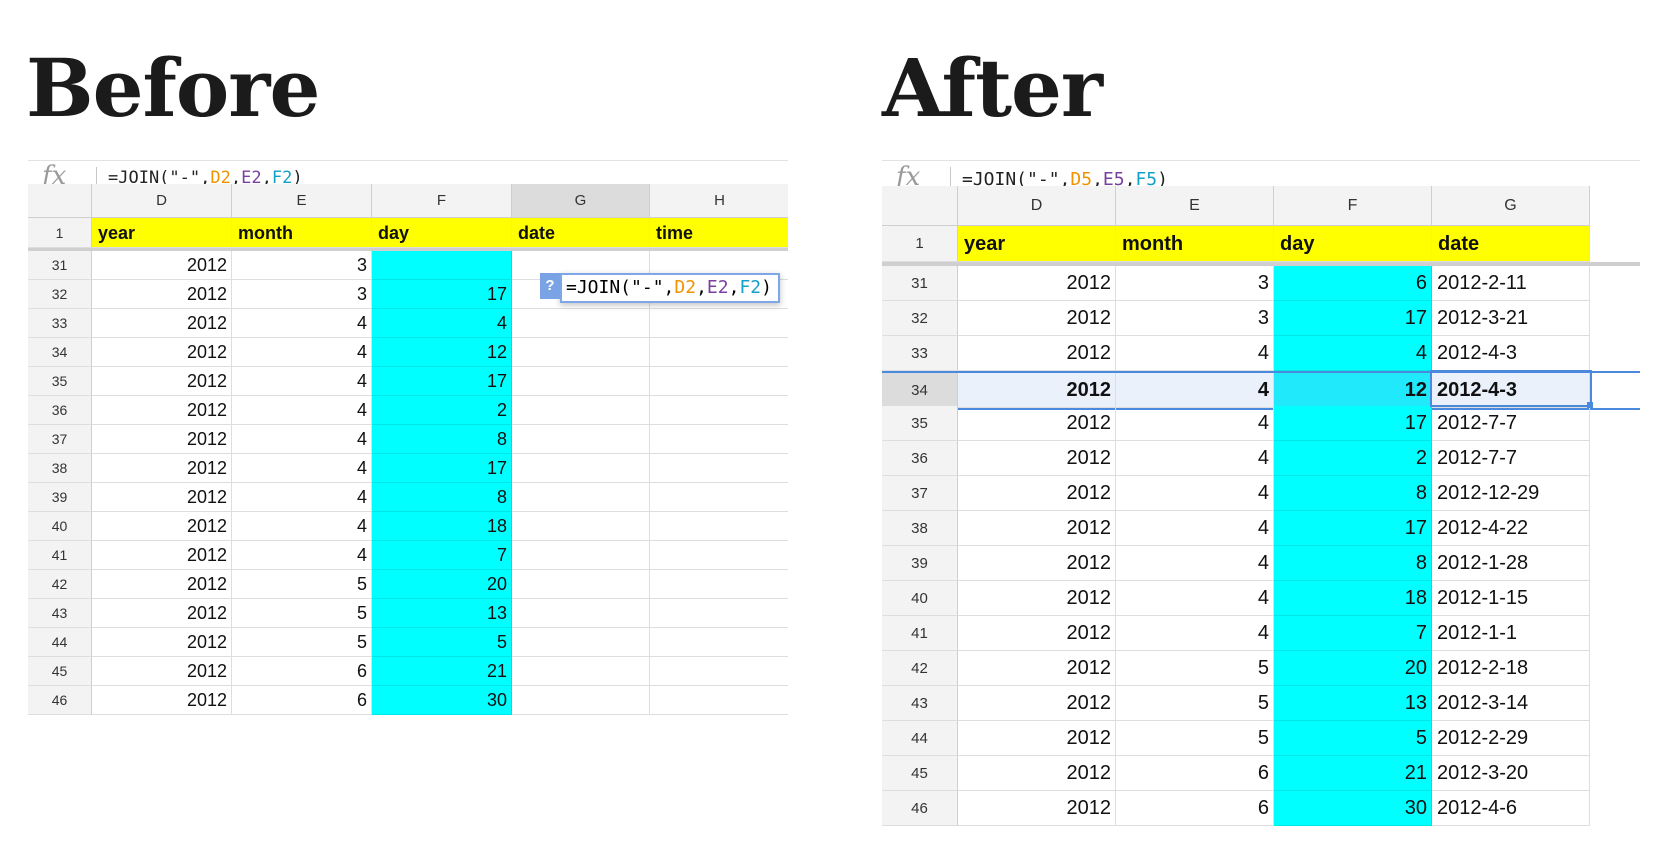 Image resolution: width=1680 pixels, height=858 pixels. I want to click on column-header-h: H, so click(719, 201).